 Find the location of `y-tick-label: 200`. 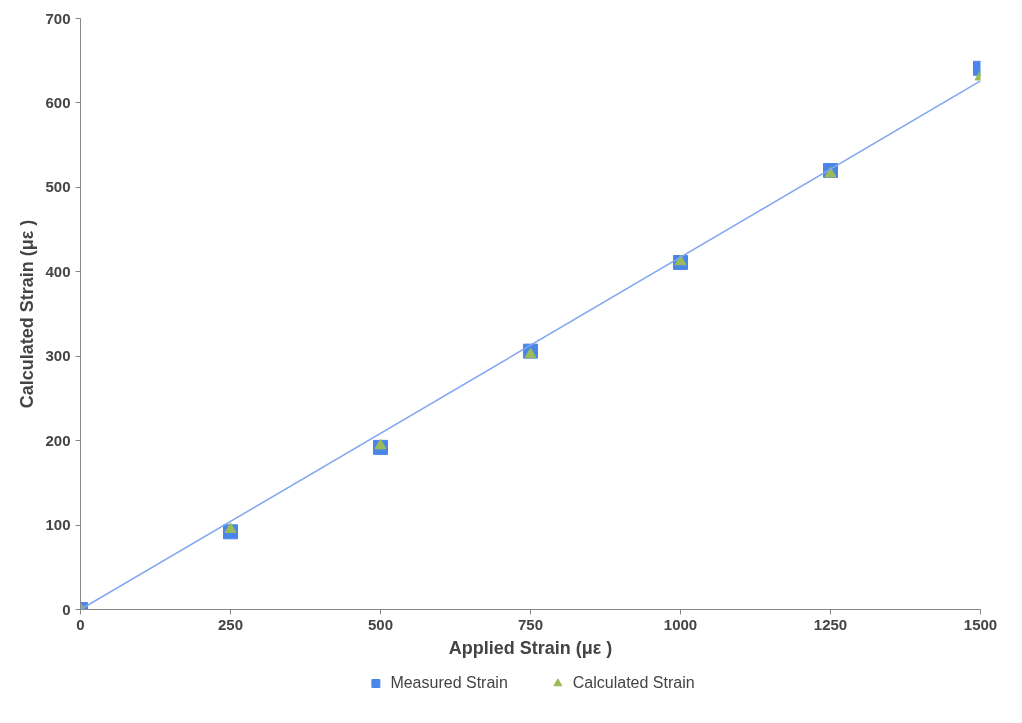

y-tick-label: 200 is located at coordinates (58, 440).